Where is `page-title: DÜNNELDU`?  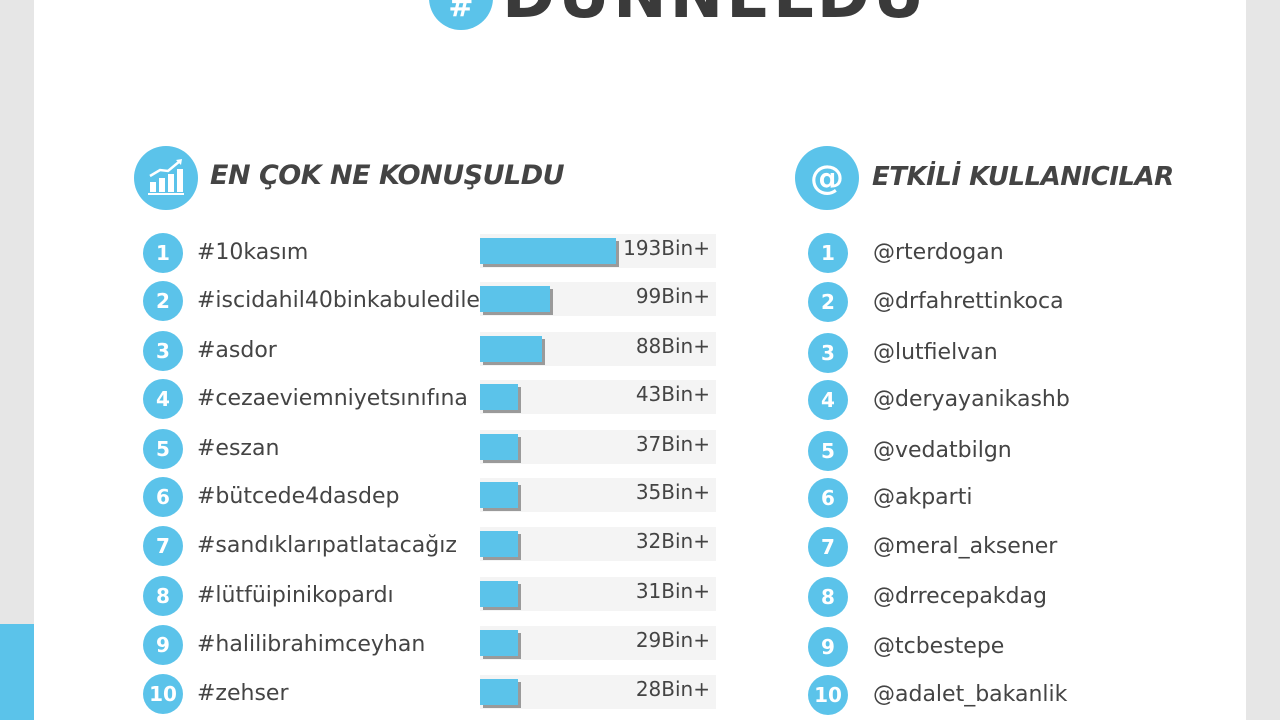
page-title: DÜNNELDU is located at coordinates (715, 14).